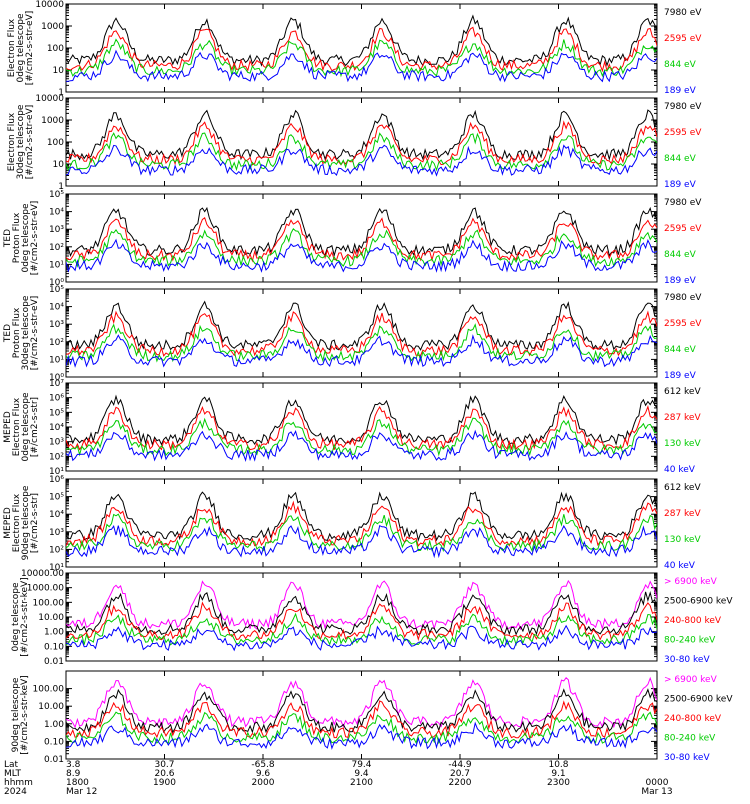 The width and height of the screenshot is (750, 804). Describe the element at coordinates (460, 783) in the screenshot. I see `x-tick-label: 2200` at that location.